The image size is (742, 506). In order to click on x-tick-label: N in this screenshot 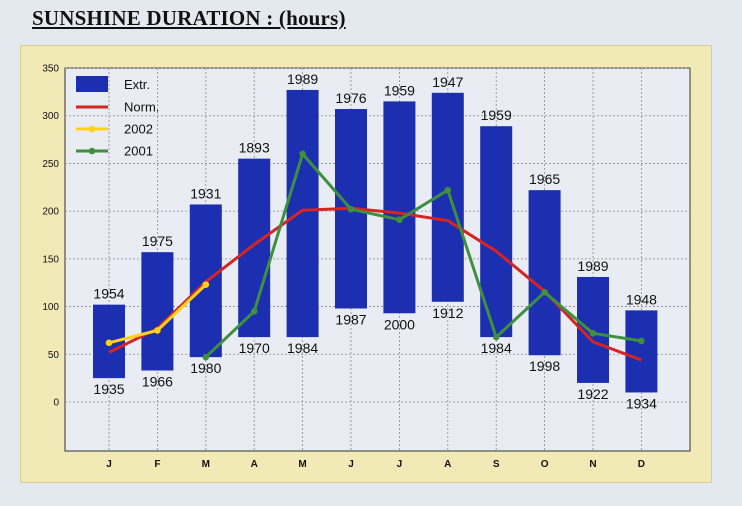, I will do `click(592, 464)`.